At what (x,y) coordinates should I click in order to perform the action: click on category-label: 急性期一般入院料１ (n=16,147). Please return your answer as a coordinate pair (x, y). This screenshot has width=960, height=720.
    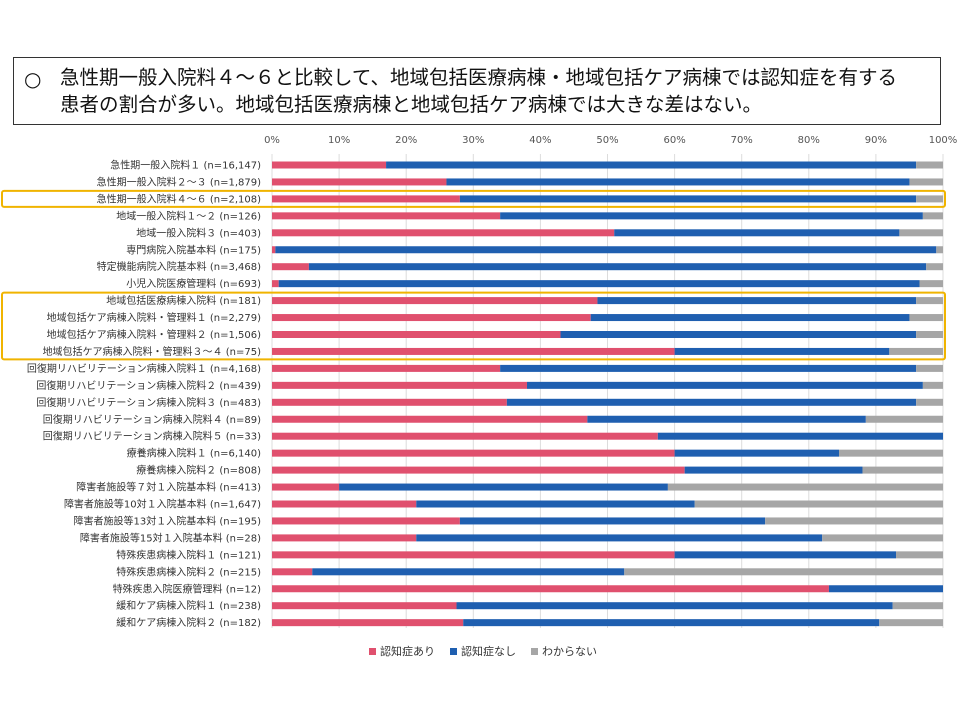
    Looking at the image, I should click on (185, 165).